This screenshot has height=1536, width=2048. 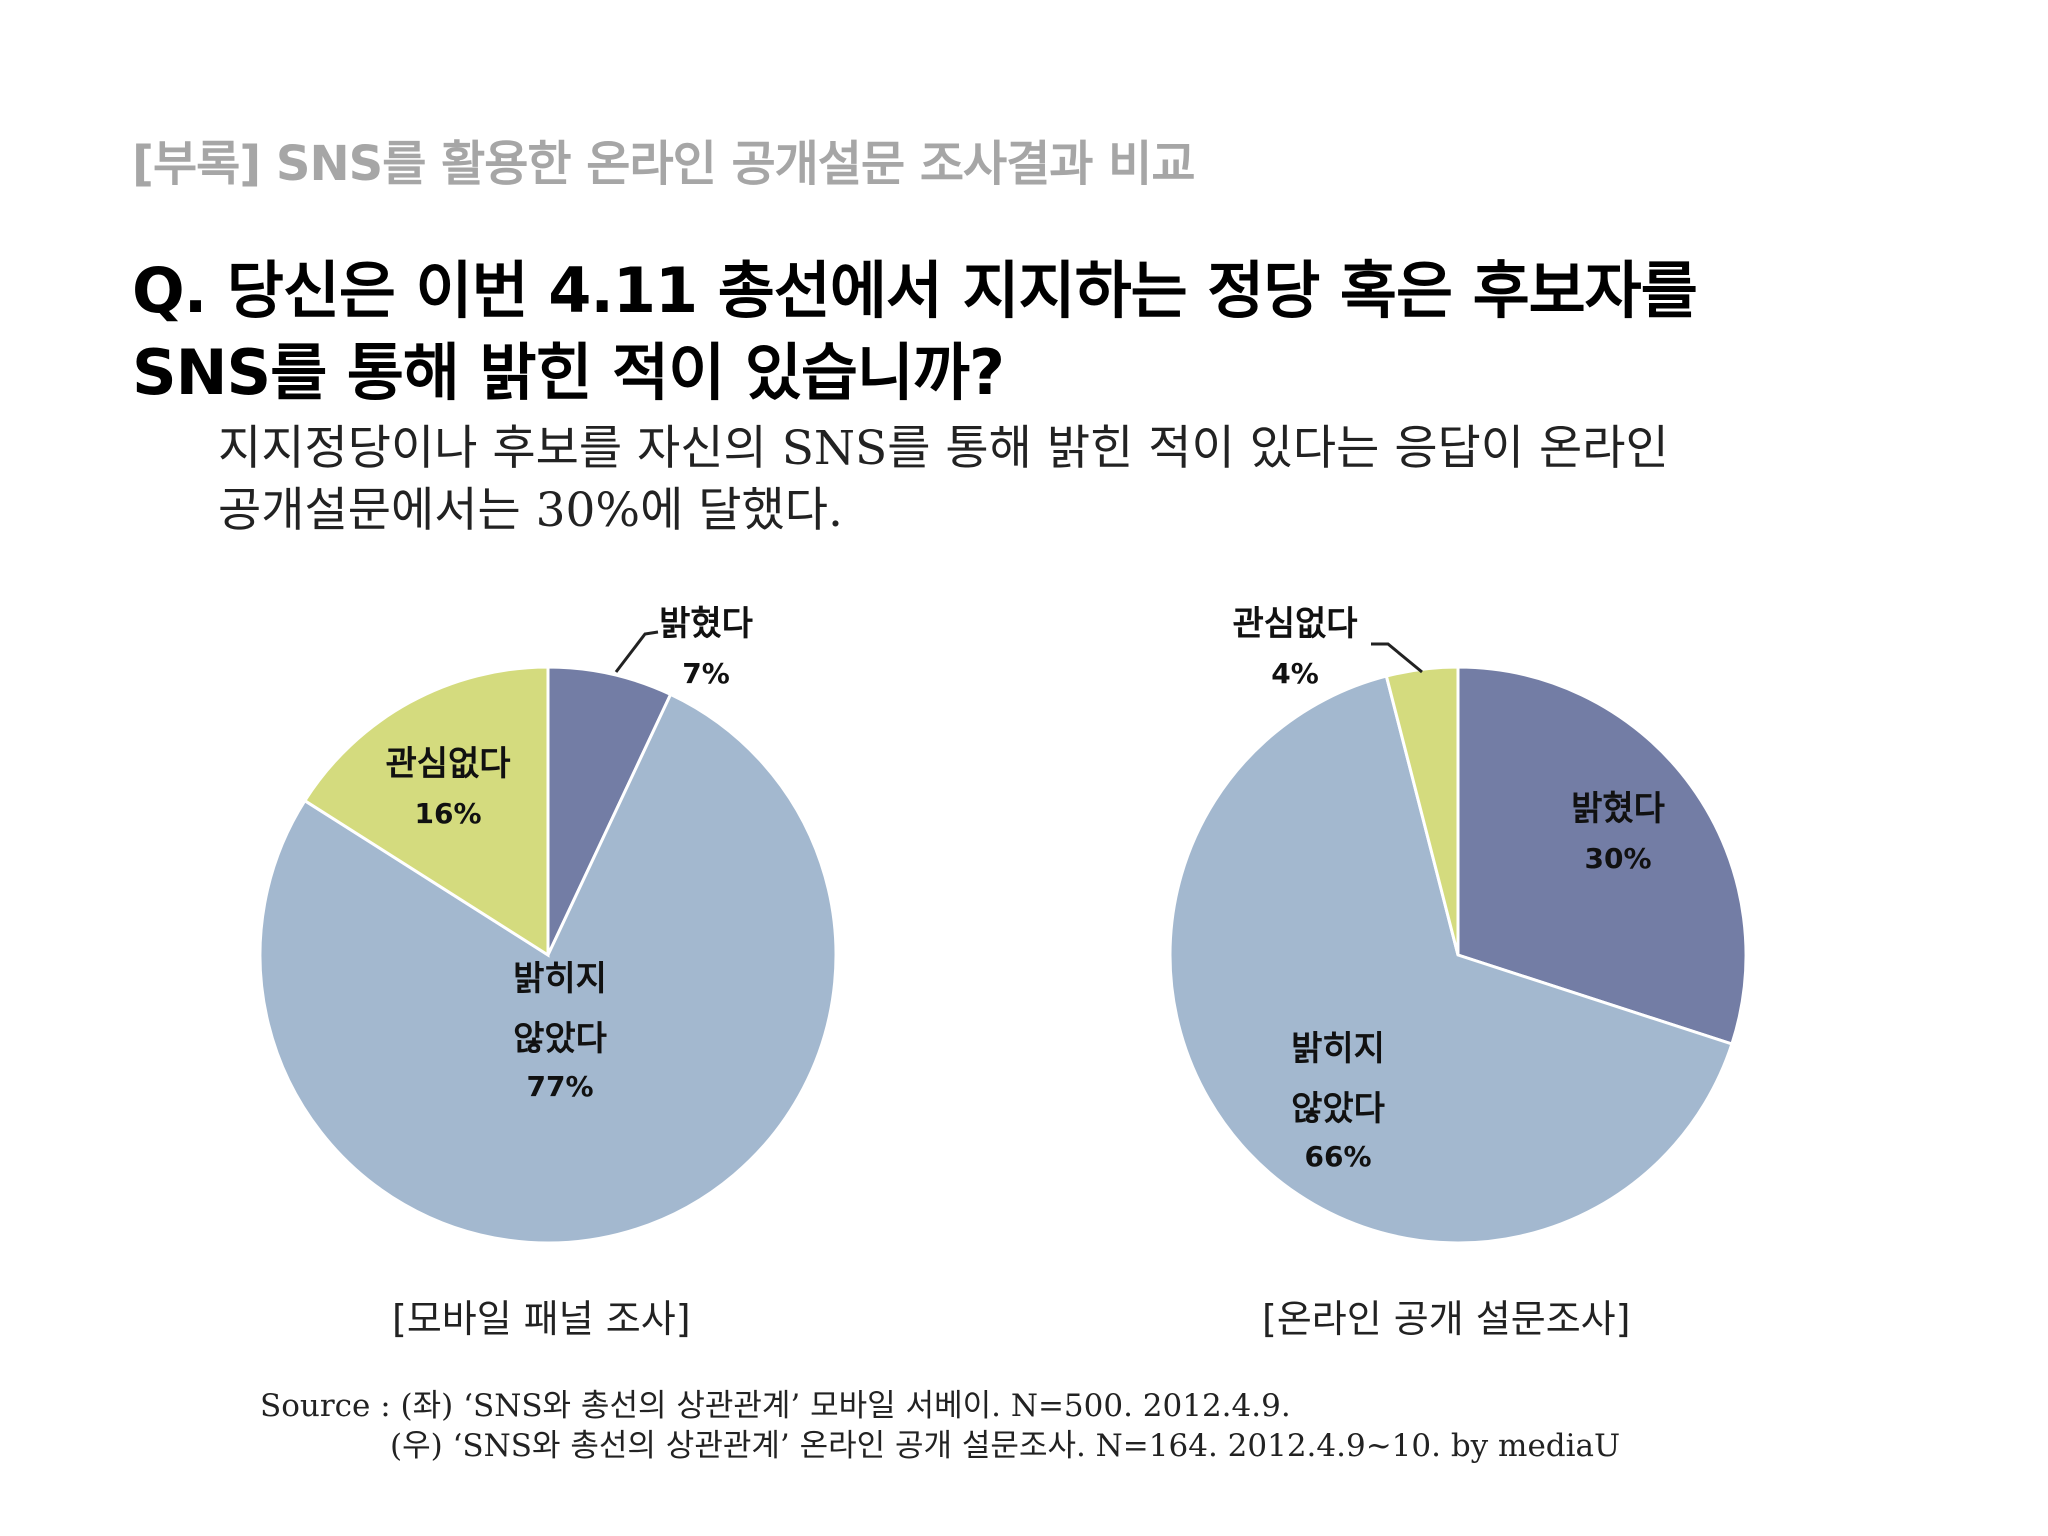 What do you see at coordinates (541, 1319) in the screenshot?
I see `left-chart-caption: [모바일 패널 조사]` at bounding box center [541, 1319].